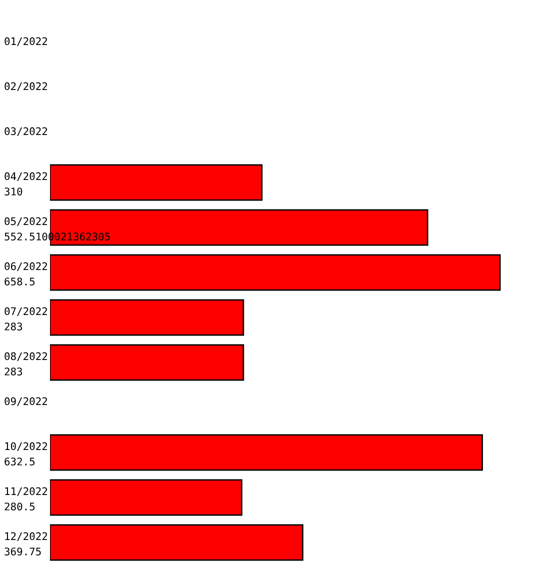 The image size is (550, 580). I want to click on data-label: 658.5, so click(19, 282).